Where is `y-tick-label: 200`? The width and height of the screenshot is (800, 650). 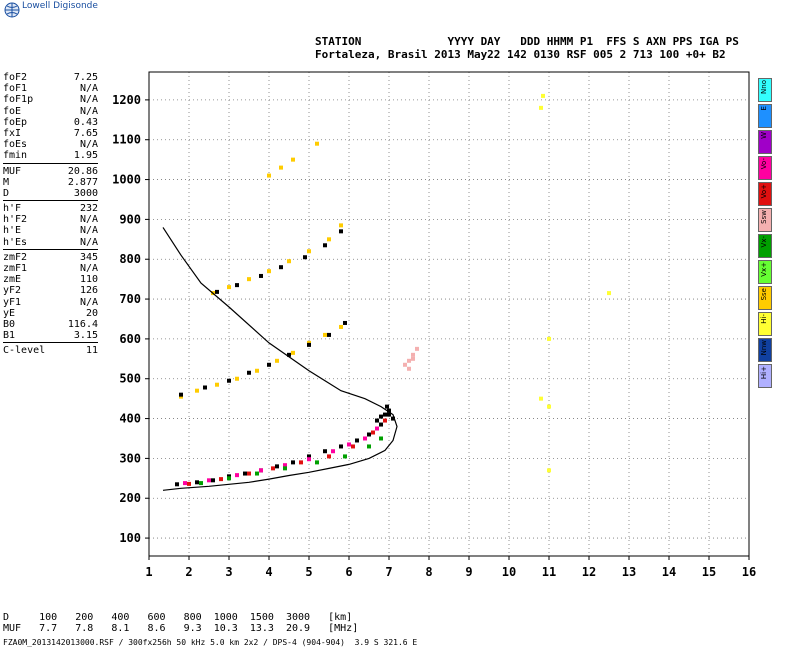 y-tick-label: 200 is located at coordinates (130, 498).